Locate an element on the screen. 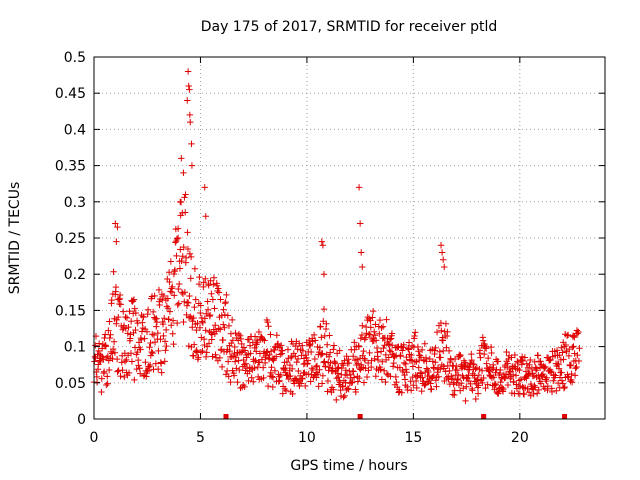  y-tick-label: 0.3 is located at coordinates (75, 203).